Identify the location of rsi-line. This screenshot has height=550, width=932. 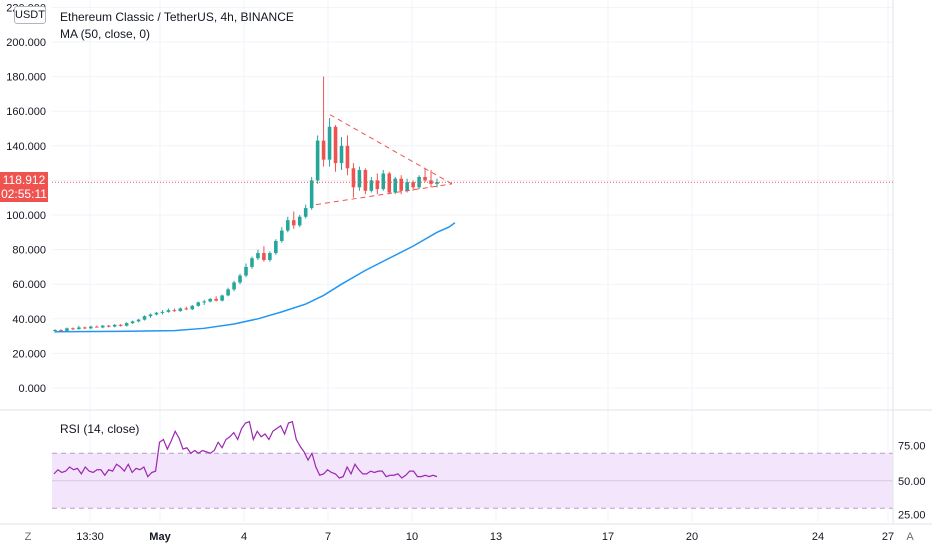
(245, 449).